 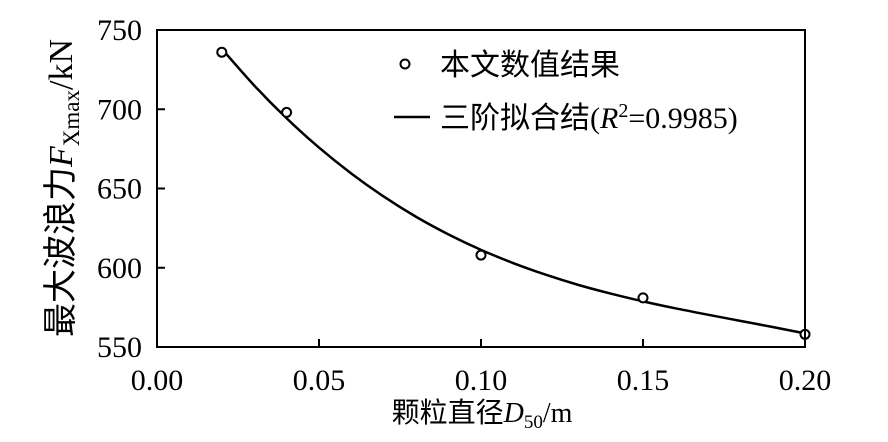 I want to click on x-tick-label: 0.15, so click(x=643, y=380).